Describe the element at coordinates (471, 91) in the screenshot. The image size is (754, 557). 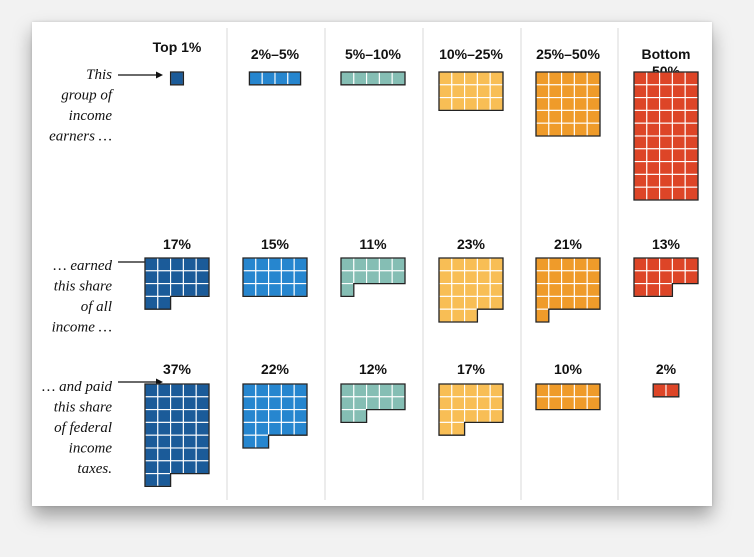
I see `population-10_25-outline` at that location.